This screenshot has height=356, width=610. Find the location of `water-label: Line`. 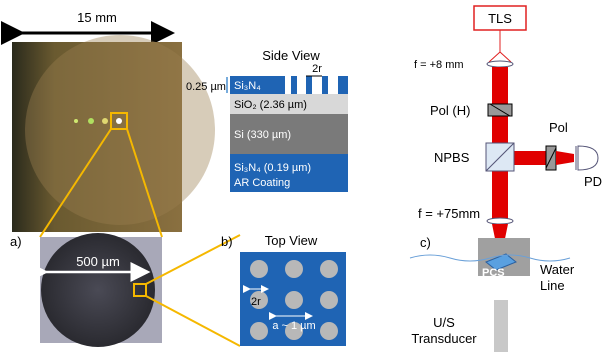

water-label: Line is located at coordinates (552, 285).